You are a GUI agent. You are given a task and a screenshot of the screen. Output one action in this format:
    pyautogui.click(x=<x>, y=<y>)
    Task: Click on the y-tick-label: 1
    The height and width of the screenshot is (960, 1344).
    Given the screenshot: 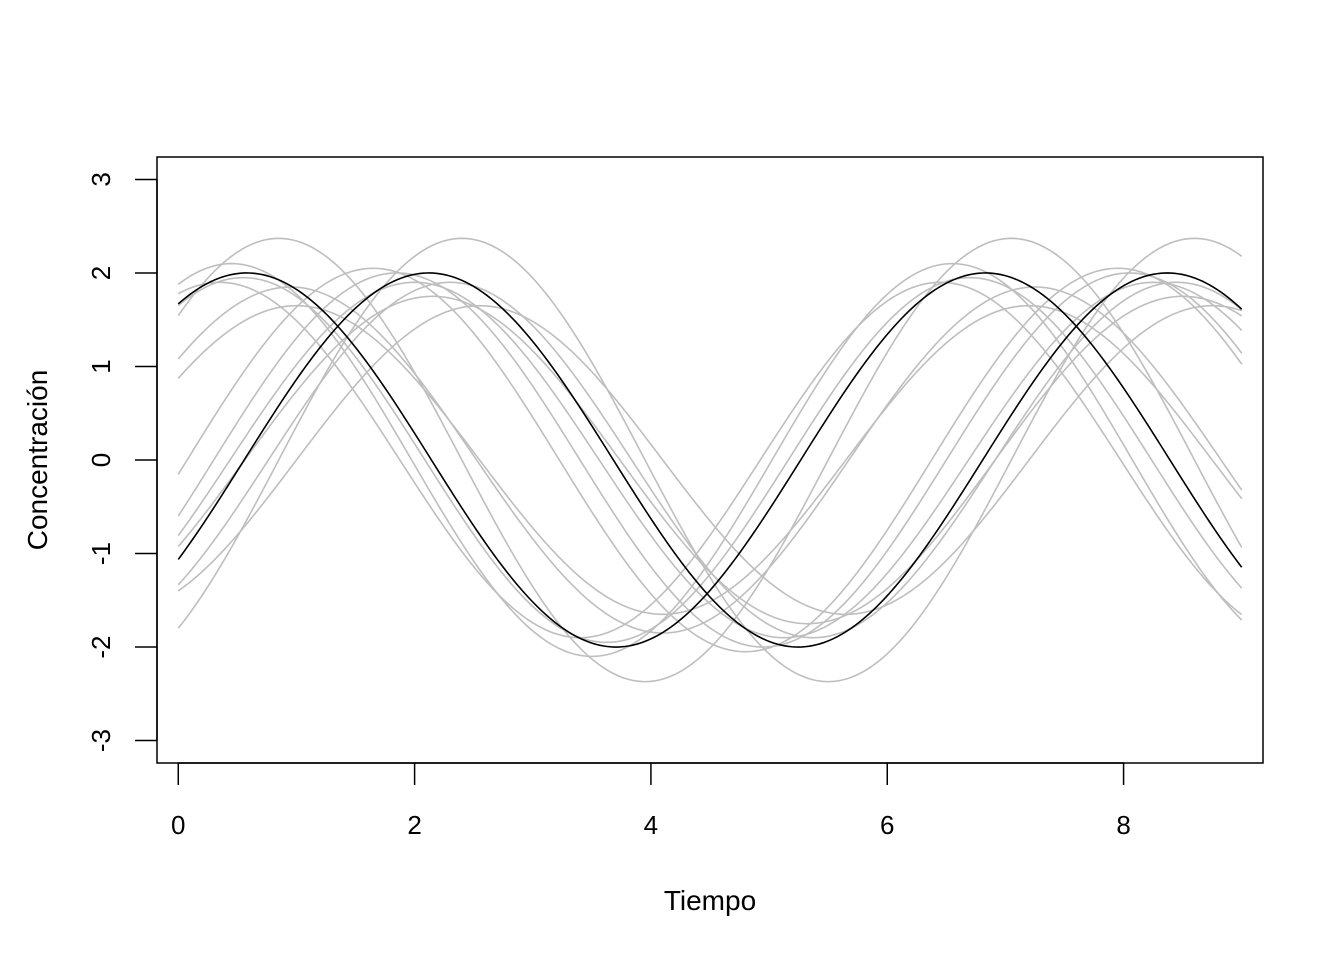 What is the action you would take?
    pyautogui.click(x=101, y=366)
    